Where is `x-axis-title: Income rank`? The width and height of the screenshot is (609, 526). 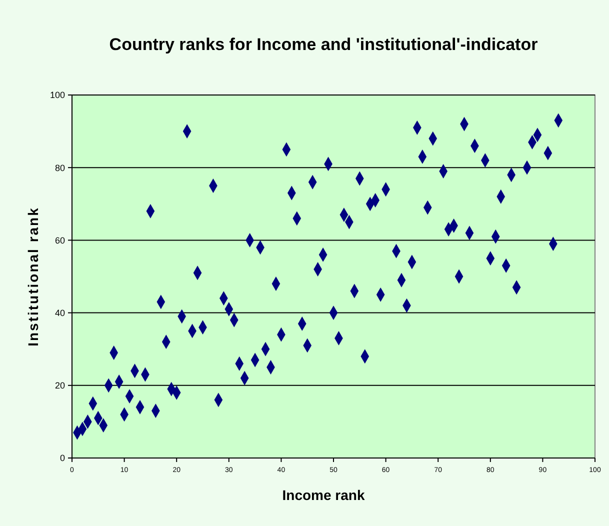 x-axis-title: Income rank is located at coordinates (323, 495).